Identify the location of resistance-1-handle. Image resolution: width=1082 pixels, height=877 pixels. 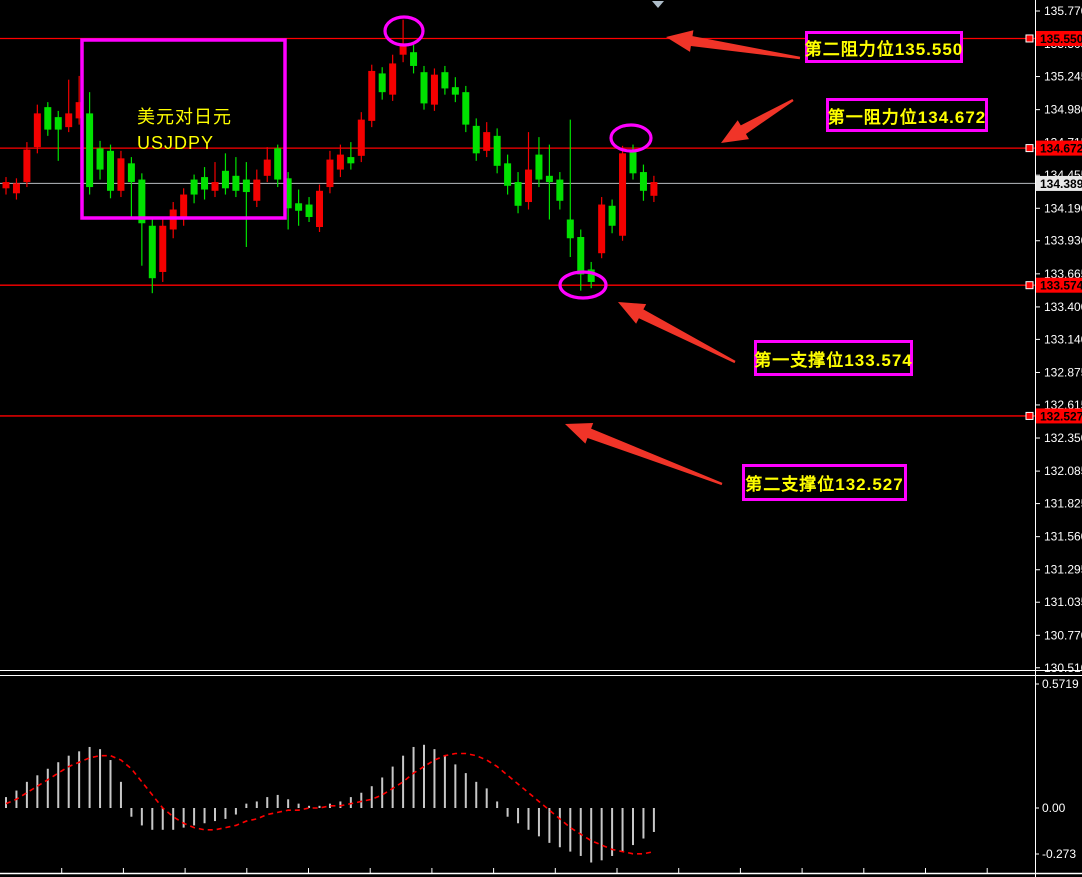
(1029, 148).